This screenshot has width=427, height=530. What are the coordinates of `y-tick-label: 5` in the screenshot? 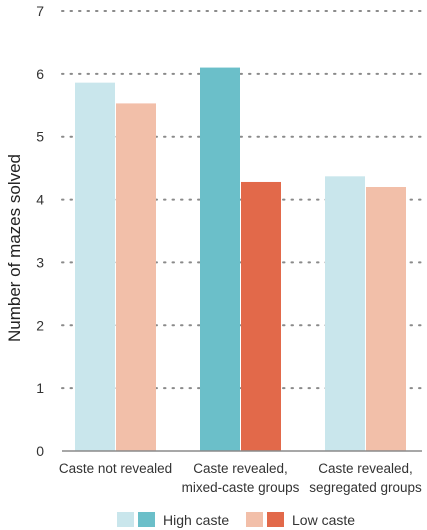 It's located at (40, 137).